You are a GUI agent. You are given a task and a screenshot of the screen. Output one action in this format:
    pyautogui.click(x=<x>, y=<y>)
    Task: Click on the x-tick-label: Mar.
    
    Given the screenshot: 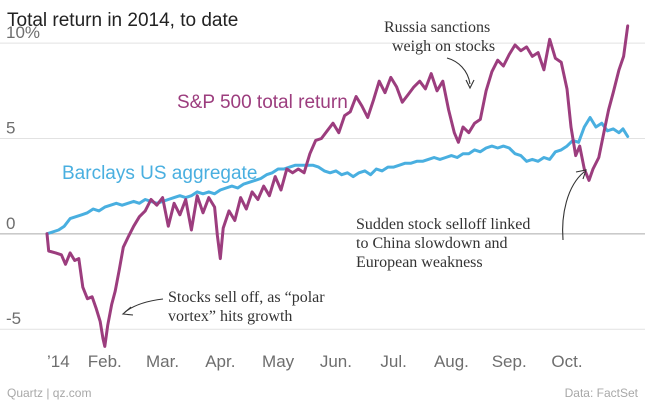 What is the action you would take?
    pyautogui.click(x=162, y=361)
    